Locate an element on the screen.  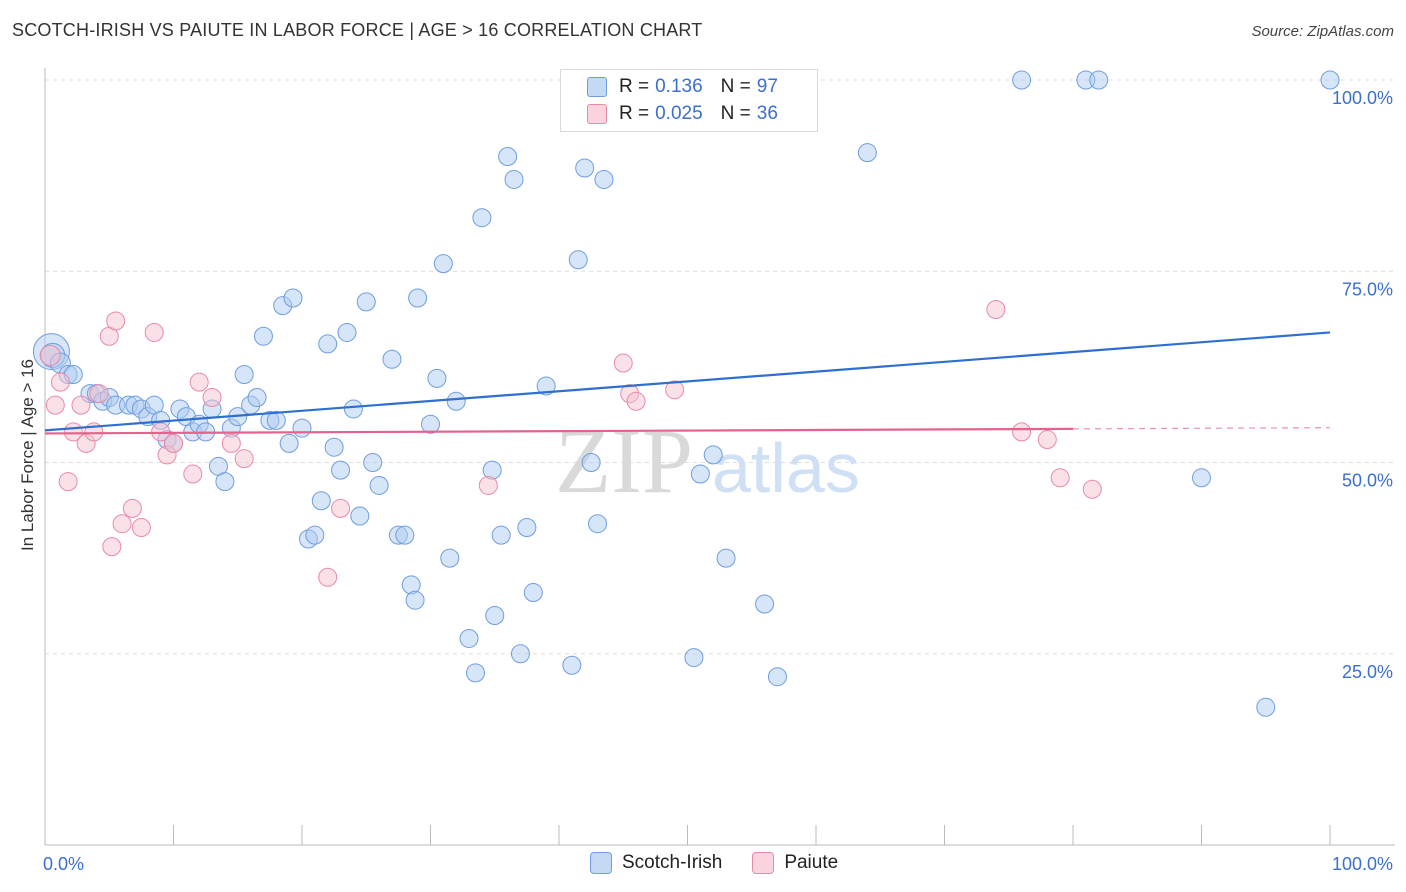
stats-legend: R = 0.136 N = 97 R = 0.025 N = 36 is located at coordinates (689, 100).